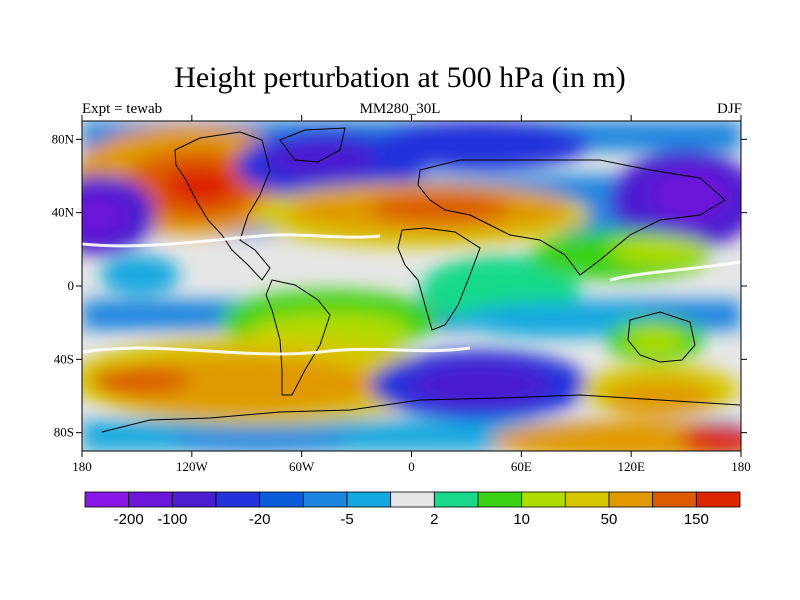  What do you see at coordinates (412, 509) in the screenshot?
I see `colorbar: -200 -100 -20 -5 2 10 50 150` at bounding box center [412, 509].